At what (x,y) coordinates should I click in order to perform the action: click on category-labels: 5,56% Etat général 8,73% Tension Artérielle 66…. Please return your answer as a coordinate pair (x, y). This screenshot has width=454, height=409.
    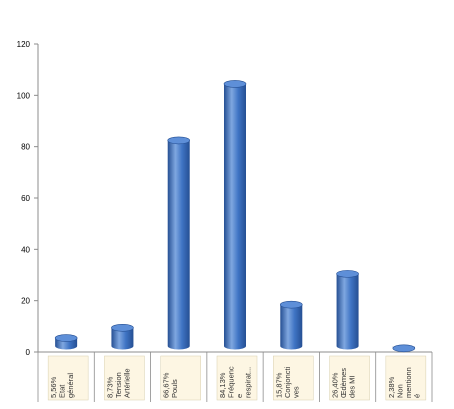
    Looking at the image, I should click on (237, 378).